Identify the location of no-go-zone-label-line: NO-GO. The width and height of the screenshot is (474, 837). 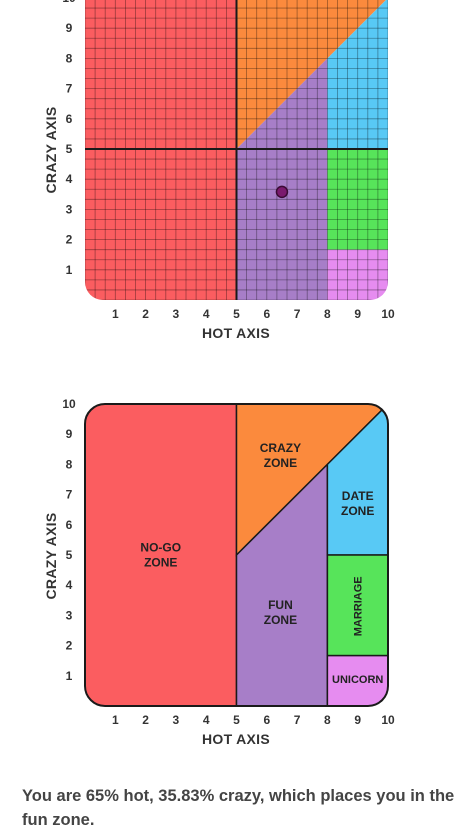
(160, 548).